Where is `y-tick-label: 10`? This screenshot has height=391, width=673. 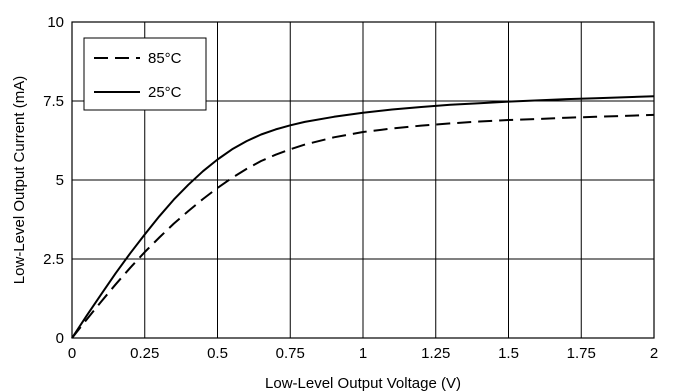
y-tick-label: 10 is located at coordinates (55, 22).